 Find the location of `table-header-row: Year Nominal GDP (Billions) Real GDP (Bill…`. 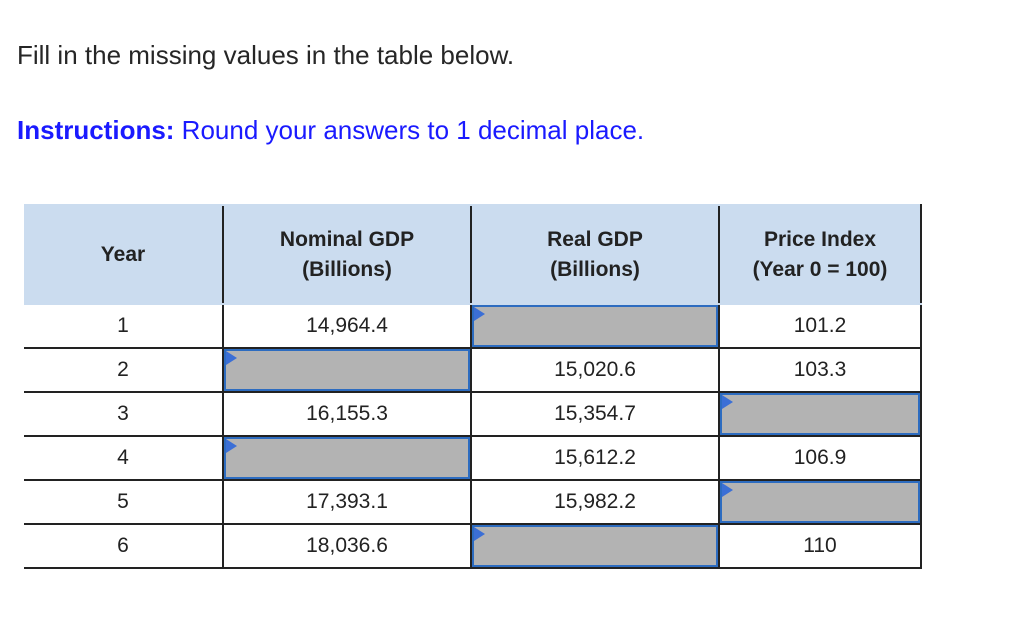

table-header-row: Year Nominal GDP (Billions) Real GDP (Bill… is located at coordinates (473, 254).